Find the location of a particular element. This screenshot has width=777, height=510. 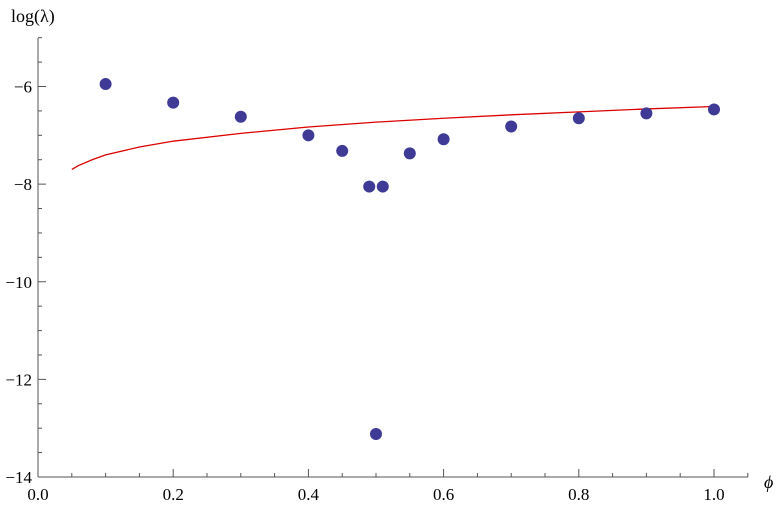

y-tick-label: −8 is located at coordinates (23, 184).